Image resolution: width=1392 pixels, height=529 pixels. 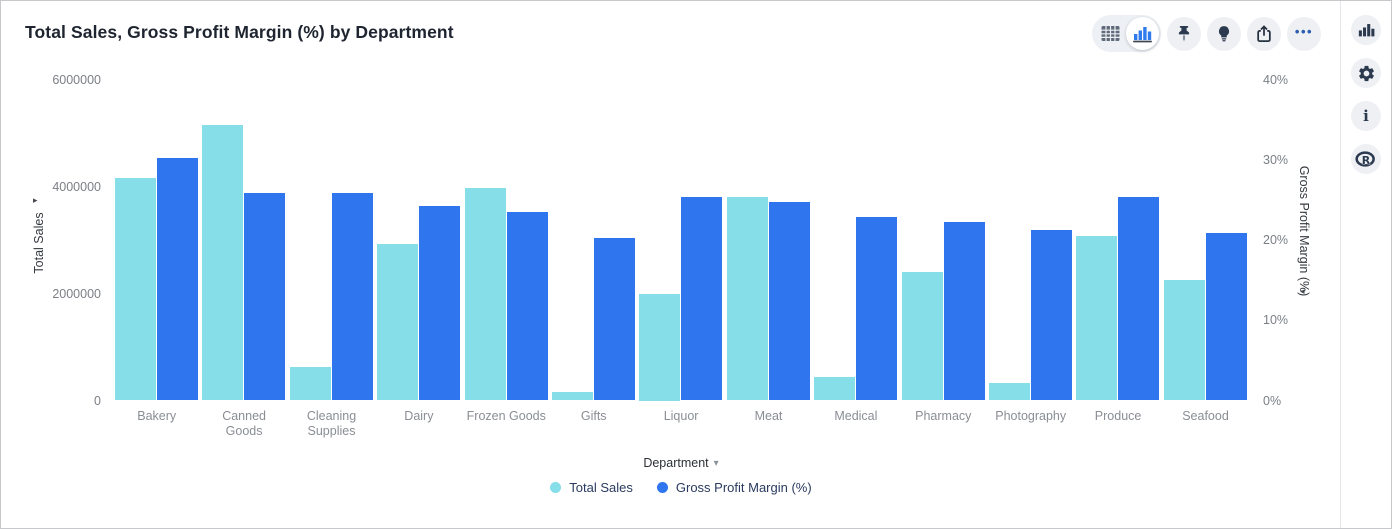 I want to click on r-logo-button: R, so click(x=1366, y=159).